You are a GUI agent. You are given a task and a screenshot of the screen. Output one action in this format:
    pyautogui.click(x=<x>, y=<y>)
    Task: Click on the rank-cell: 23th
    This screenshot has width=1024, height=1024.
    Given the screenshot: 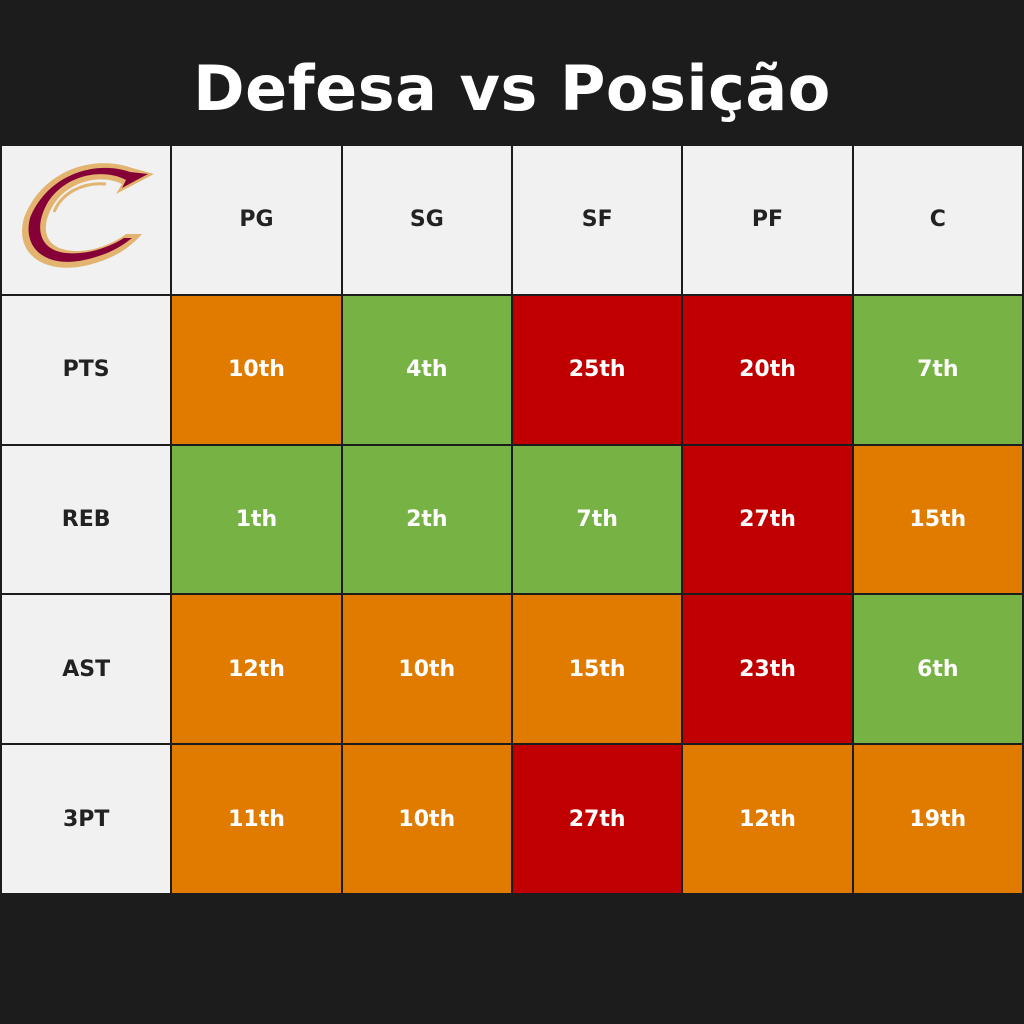 What is the action you would take?
    pyautogui.click(x=767, y=669)
    